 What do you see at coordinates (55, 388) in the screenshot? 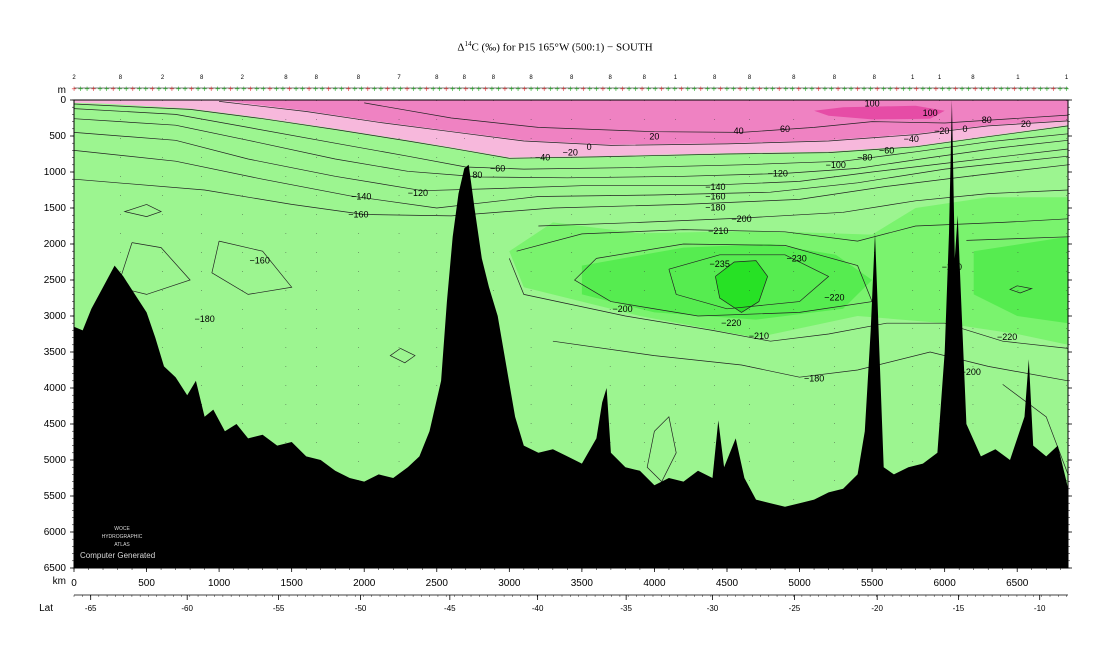
I see `depth-tick-label: 4000` at bounding box center [55, 388].